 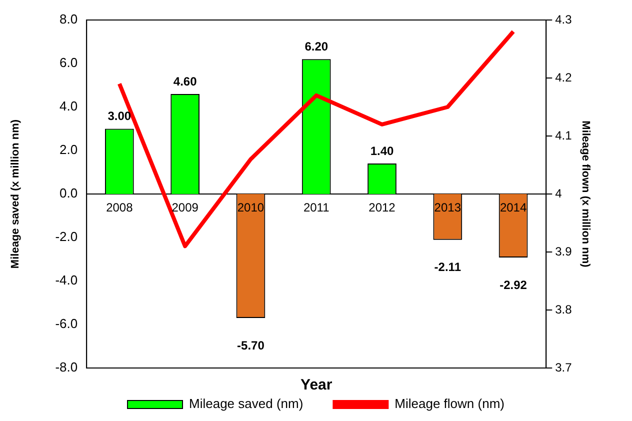 What do you see at coordinates (513, 207) in the screenshot?
I see `x-tick-label: 2014` at bounding box center [513, 207].